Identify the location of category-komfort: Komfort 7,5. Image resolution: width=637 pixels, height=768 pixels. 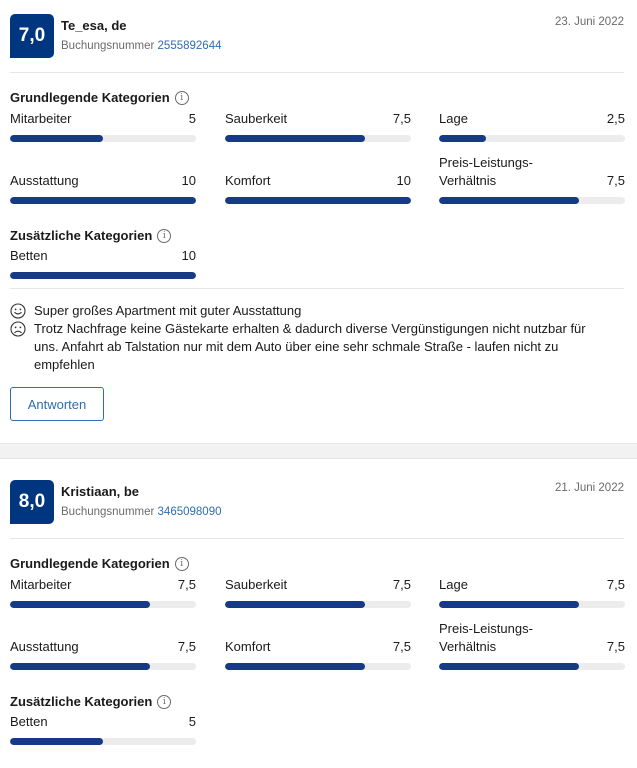
(318, 654).